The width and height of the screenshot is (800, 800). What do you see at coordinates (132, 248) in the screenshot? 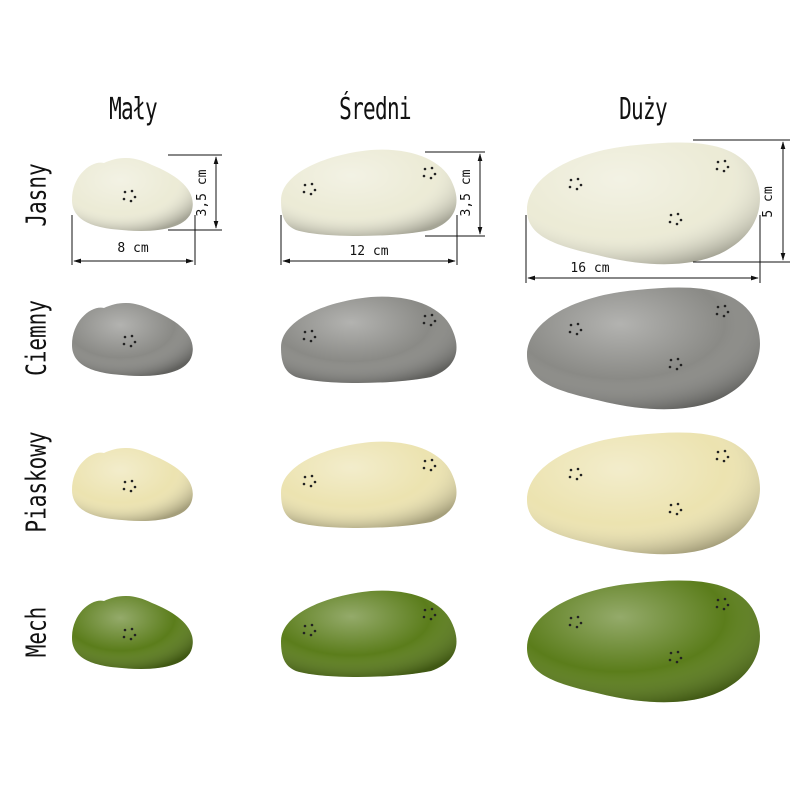
I see `width-label-small: 8 cm` at bounding box center [132, 248].